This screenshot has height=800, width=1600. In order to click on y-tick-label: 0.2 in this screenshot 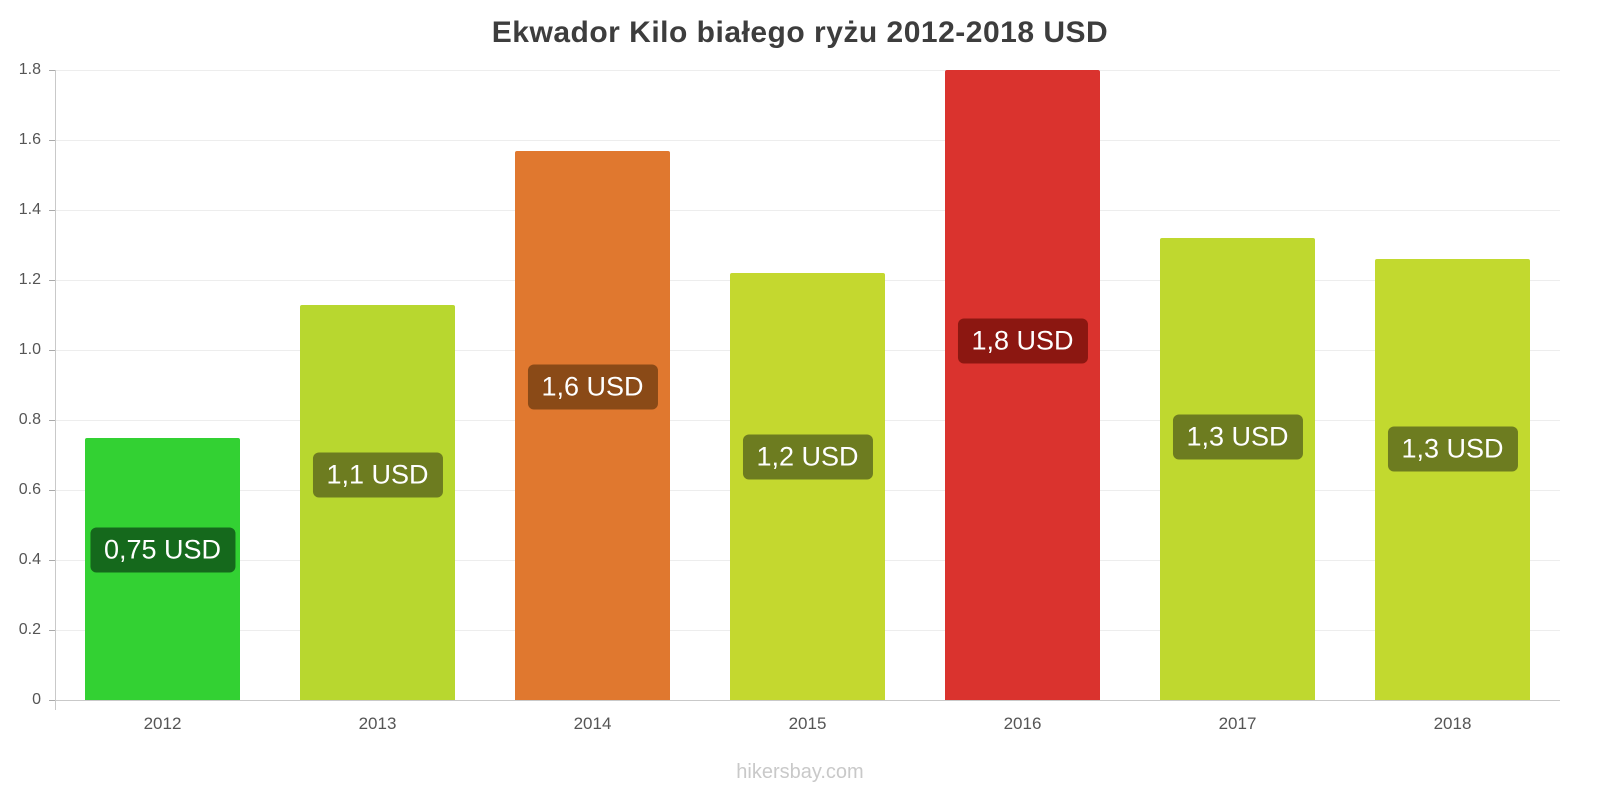, I will do `click(29, 629)`.